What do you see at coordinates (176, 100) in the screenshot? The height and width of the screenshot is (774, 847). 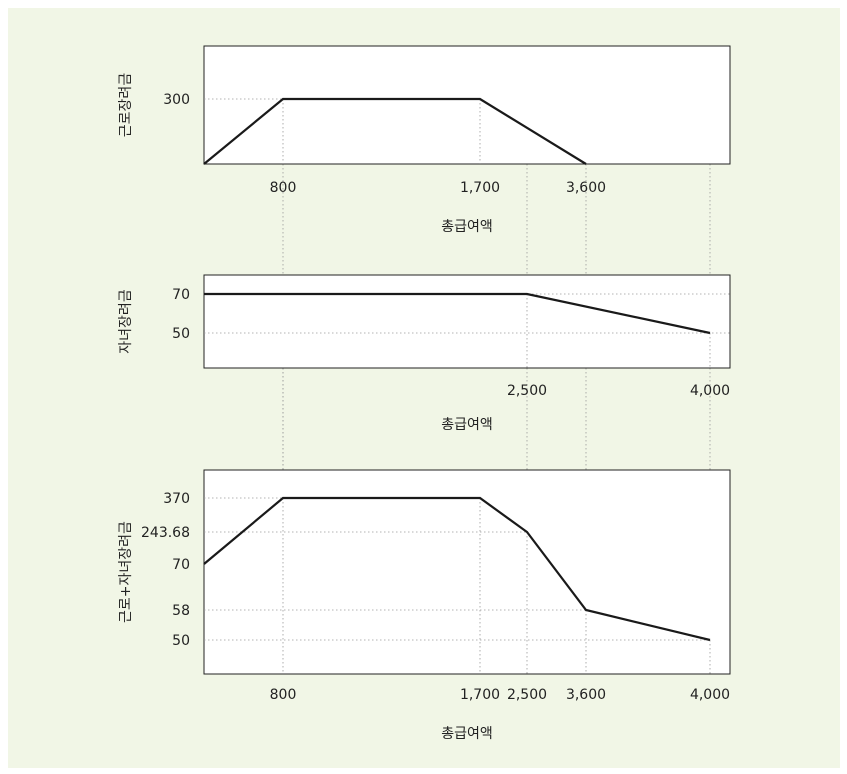 I see `y-tick-label: 300` at bounding box center [176, 100].